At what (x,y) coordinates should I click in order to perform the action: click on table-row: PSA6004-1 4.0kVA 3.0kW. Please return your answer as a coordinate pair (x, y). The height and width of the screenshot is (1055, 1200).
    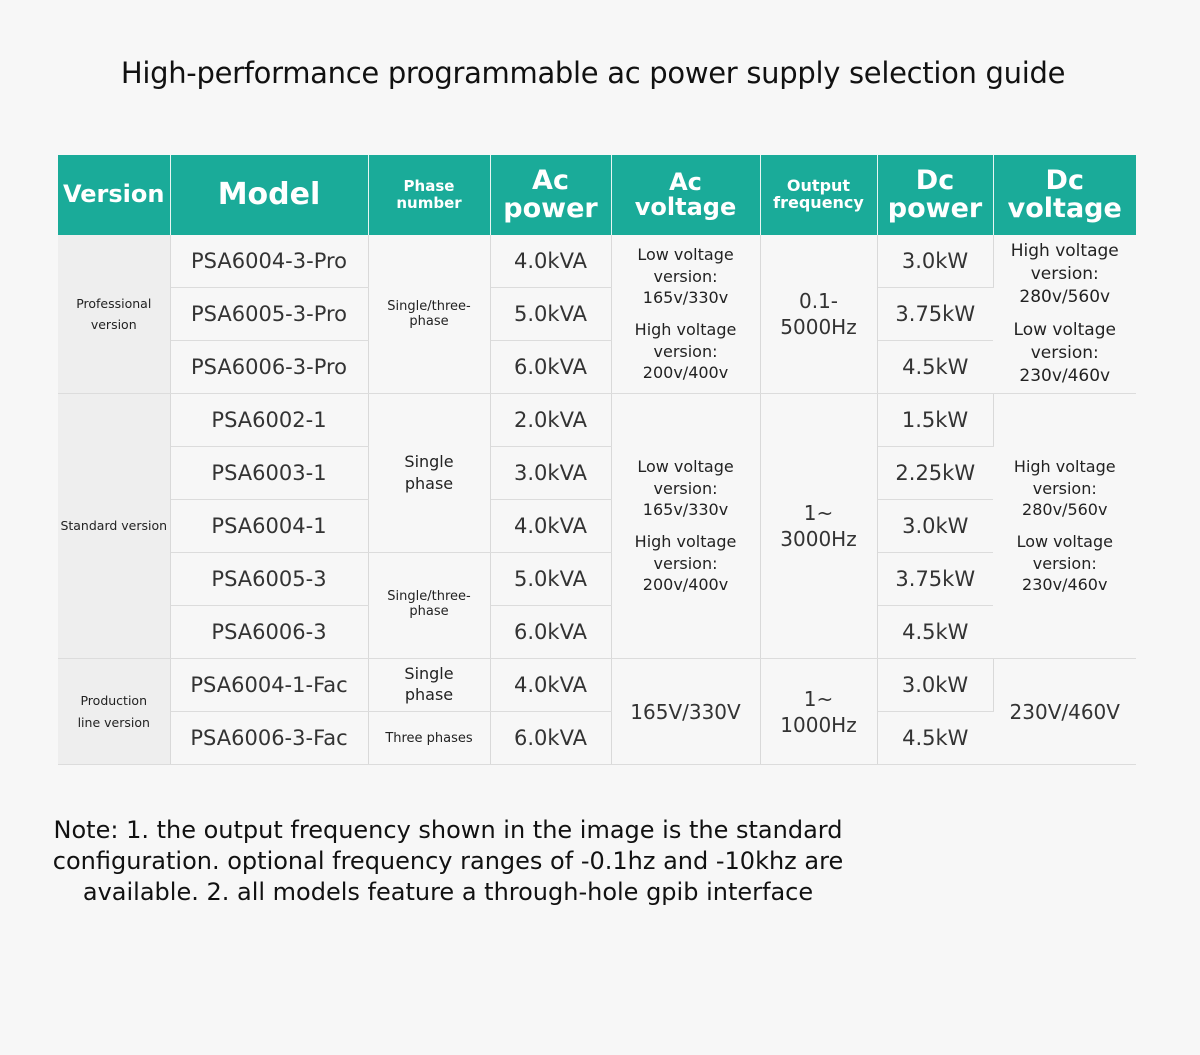
    Looking at the image, I should click on (597, 526).